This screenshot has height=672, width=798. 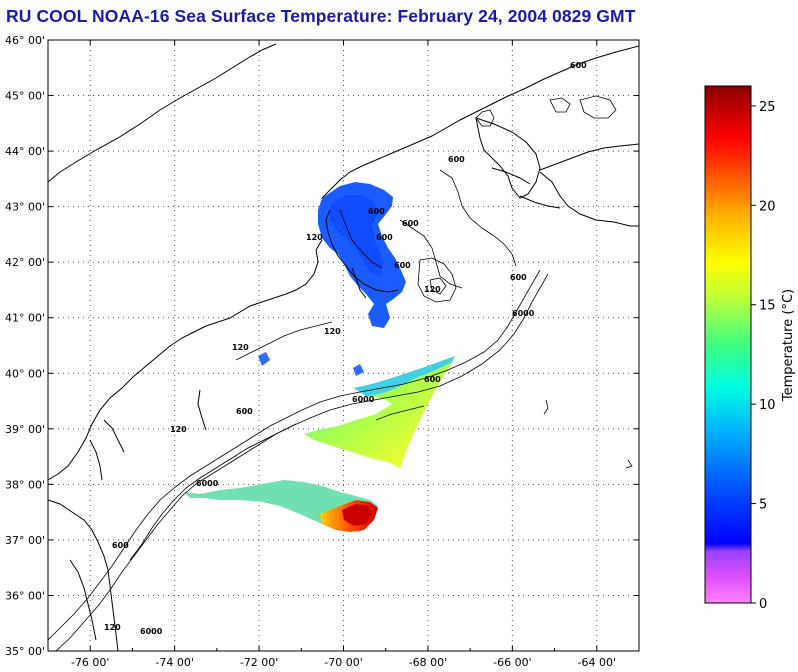 I want to click on lon-tick-label: -72 00', so click(x=259, y=662).